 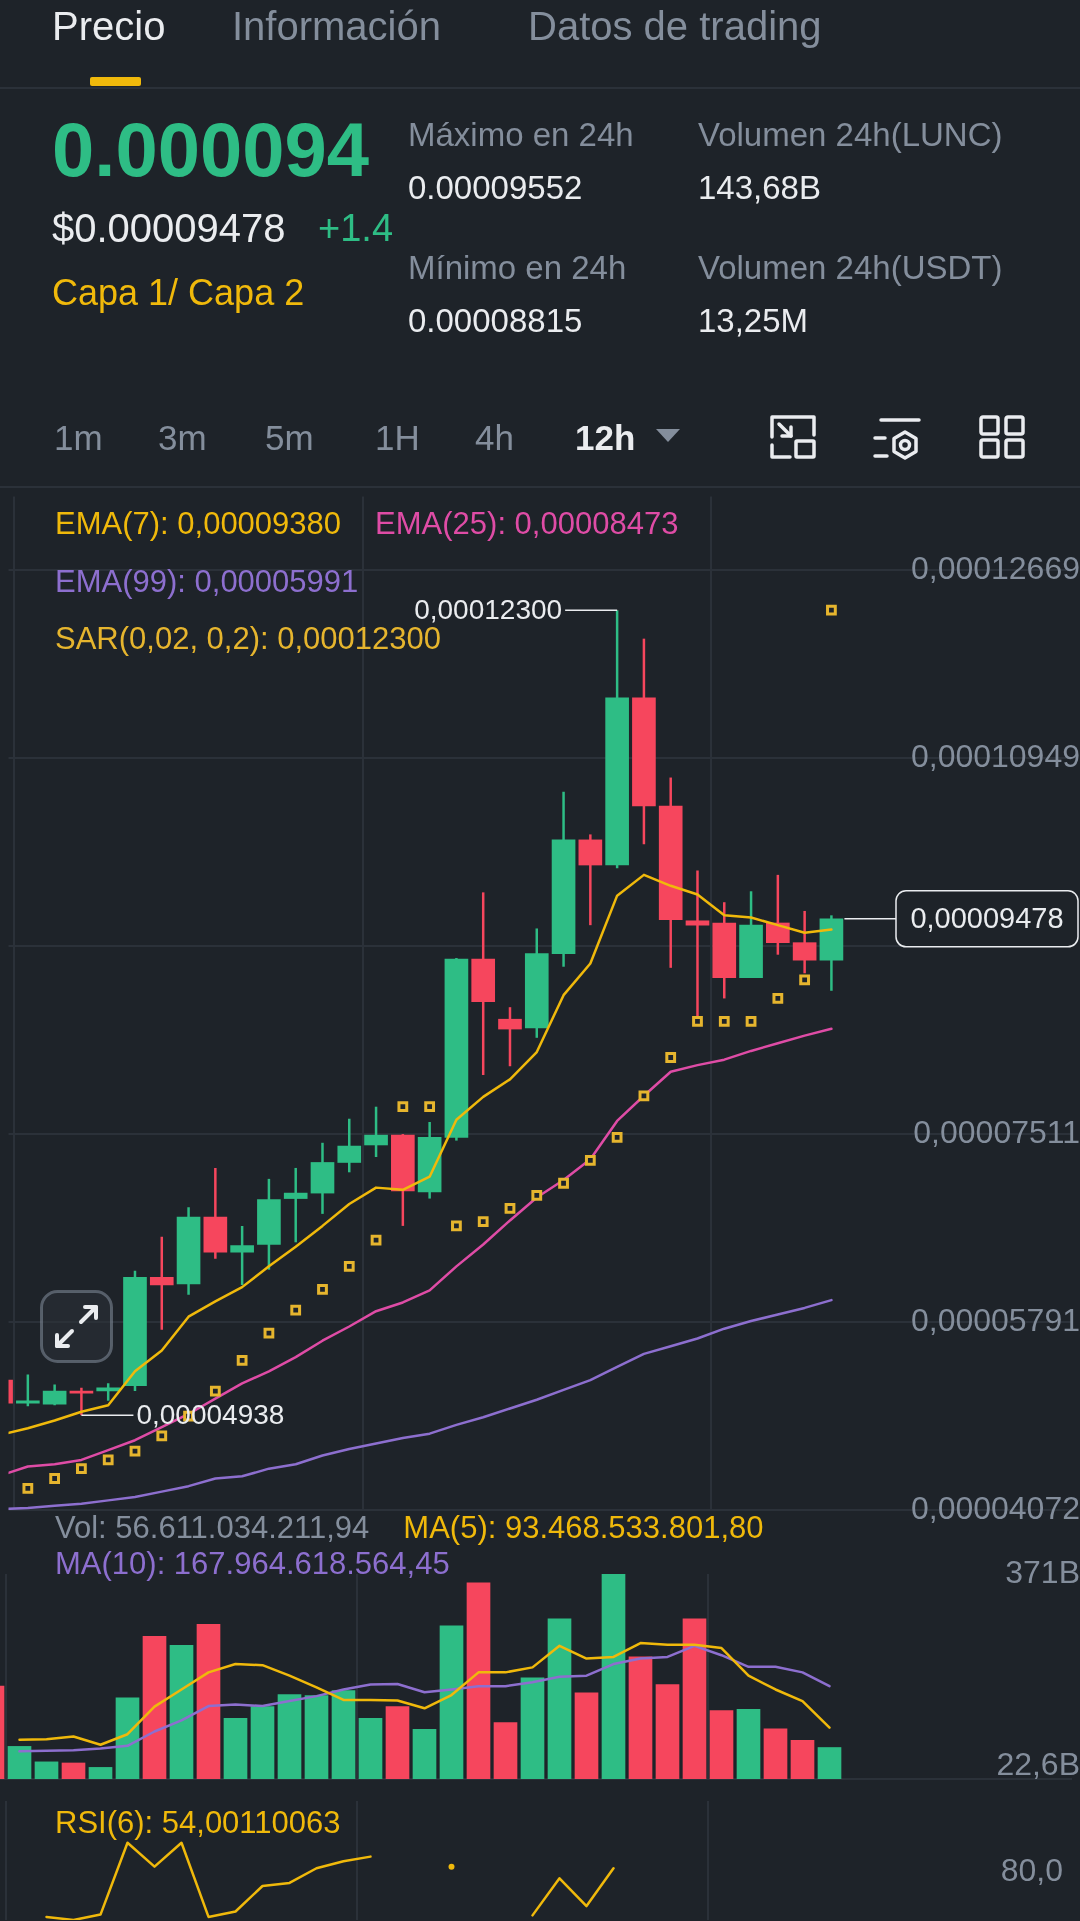 What do you see at coordinates (850, 267) in the screenshot?
I see `text: Volumen 24h(USDT)` at bounding box center [850, 267].